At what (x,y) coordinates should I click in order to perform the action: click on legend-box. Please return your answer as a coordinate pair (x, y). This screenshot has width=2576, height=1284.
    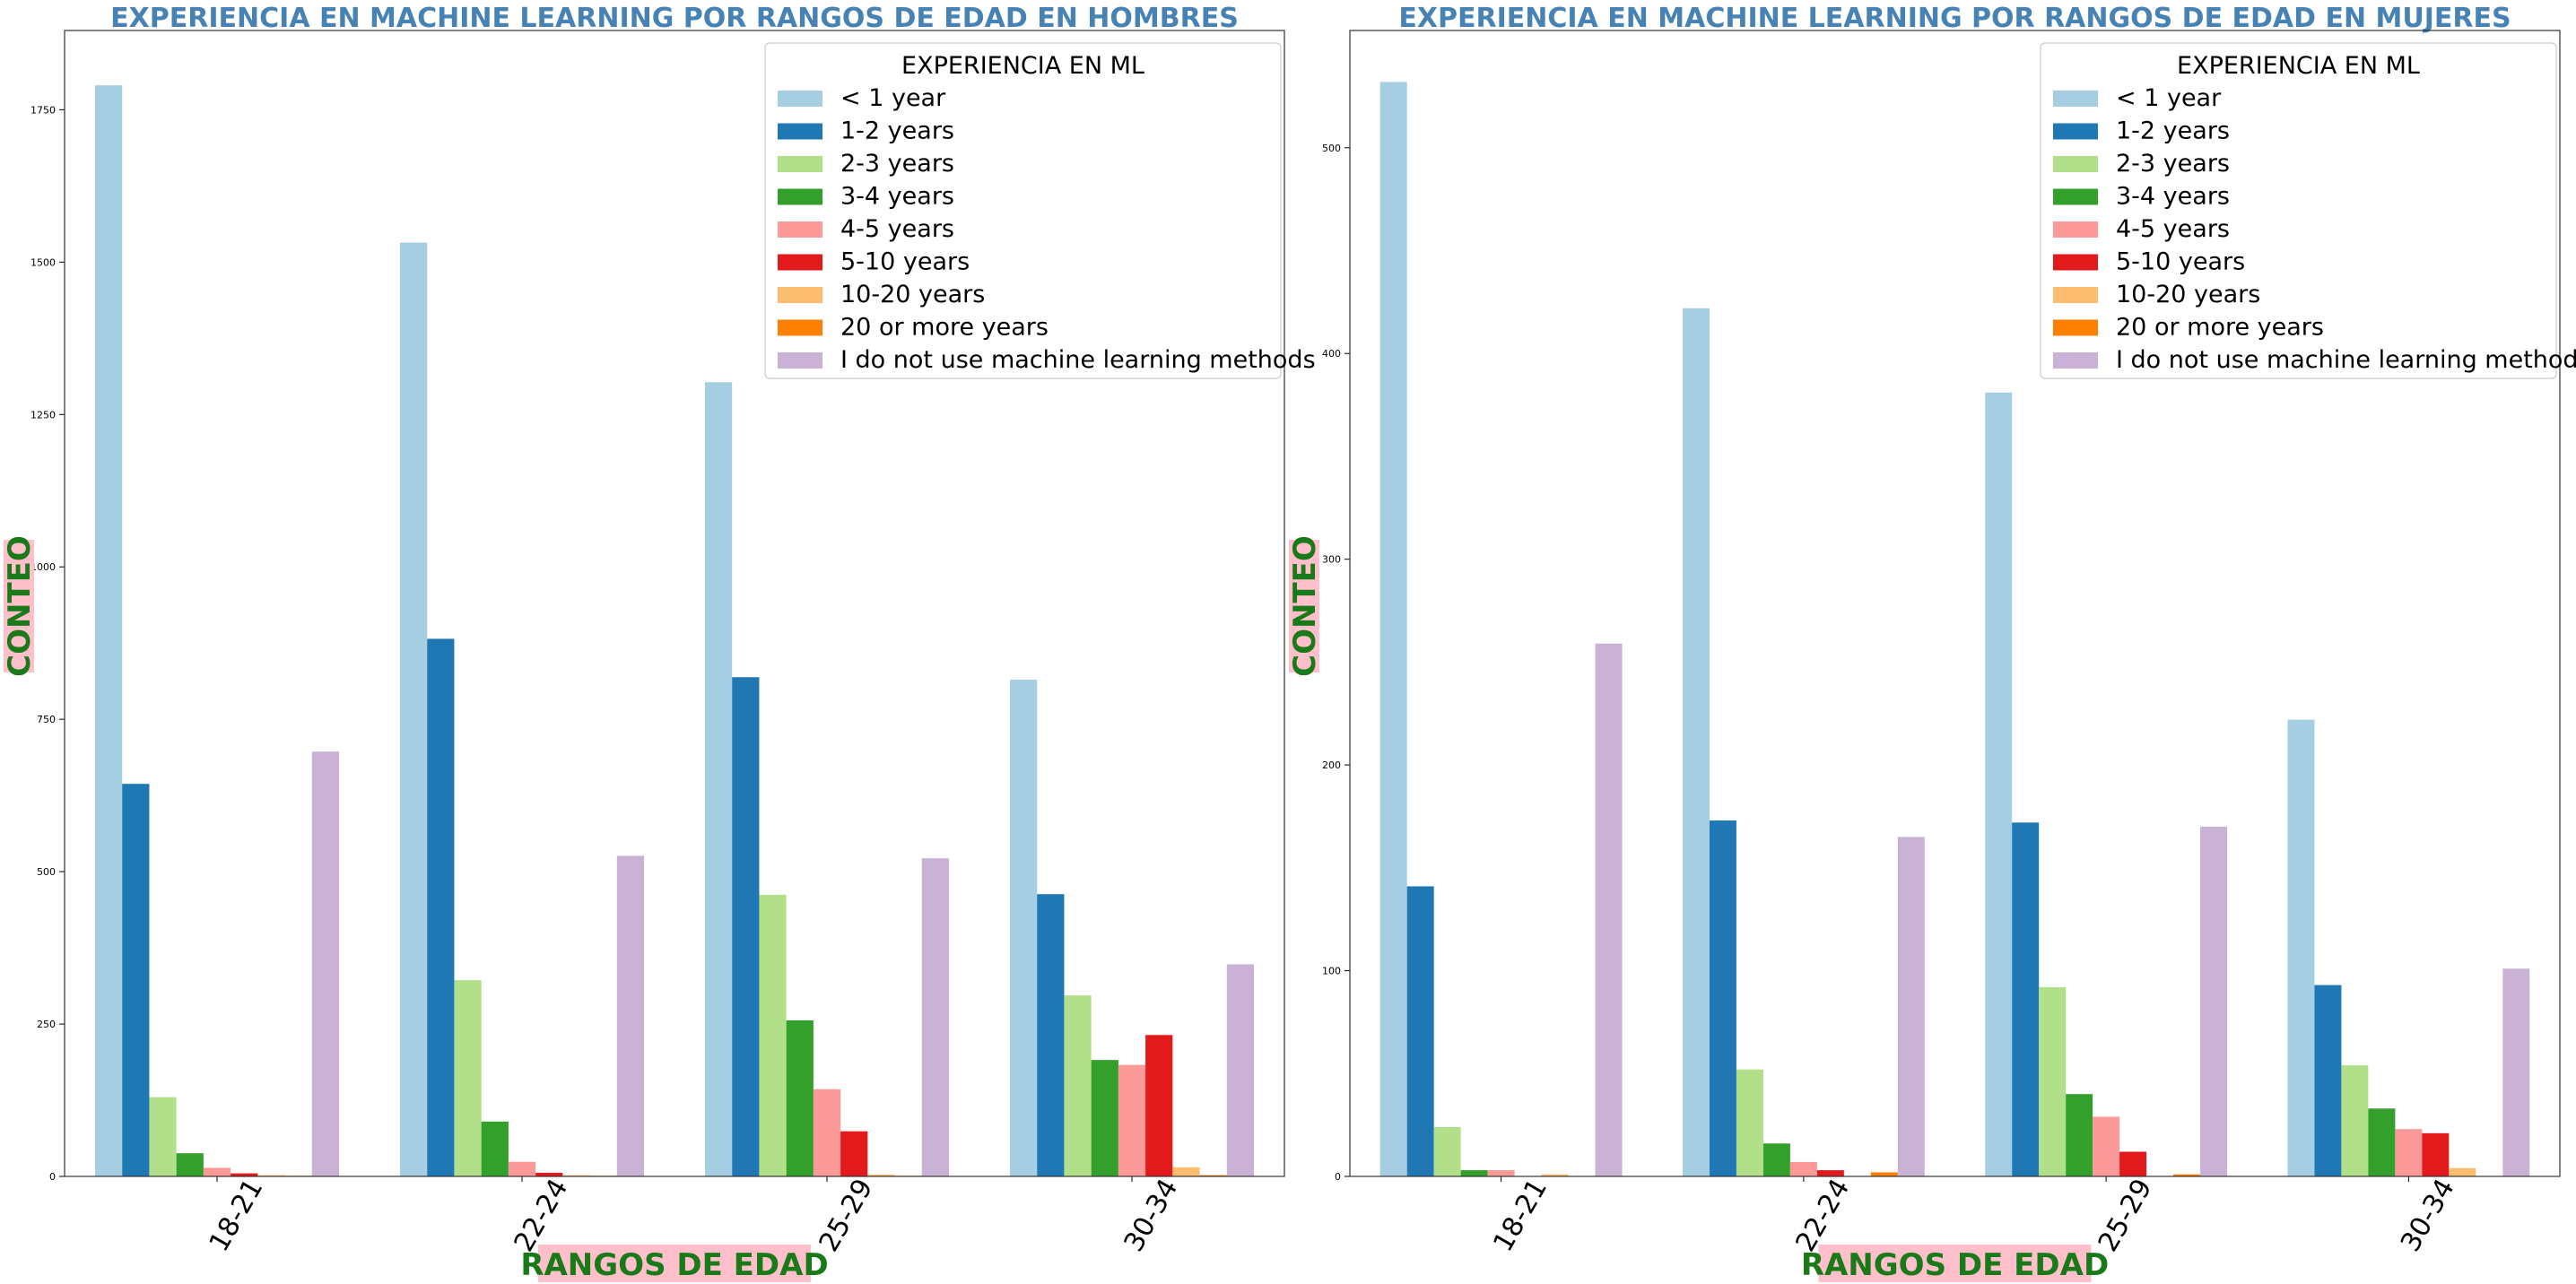
    Looking at the image, I should click on (1023, 210).